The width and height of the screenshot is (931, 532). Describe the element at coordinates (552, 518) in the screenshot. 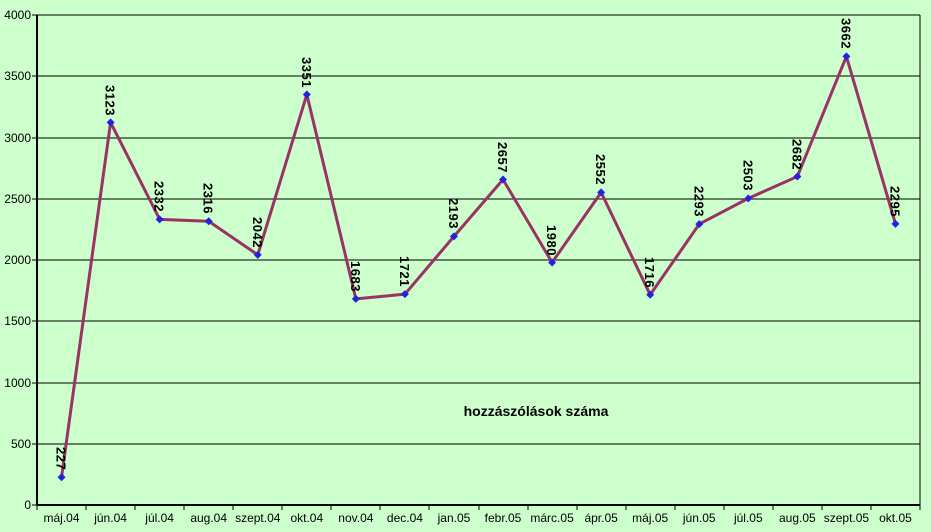

I see `x-axis-label: márc.05` at that location.